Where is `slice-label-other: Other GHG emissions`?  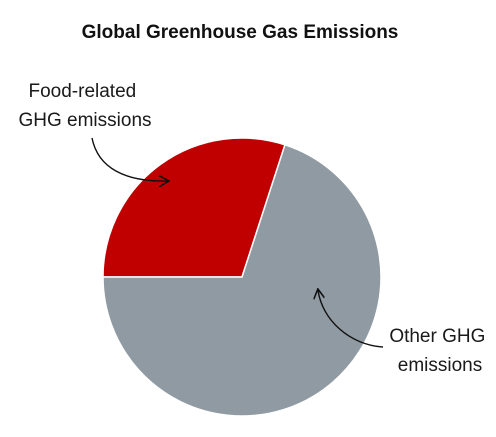
slice-label-other: Other GHG emissions is located at coordinates (439, 351).